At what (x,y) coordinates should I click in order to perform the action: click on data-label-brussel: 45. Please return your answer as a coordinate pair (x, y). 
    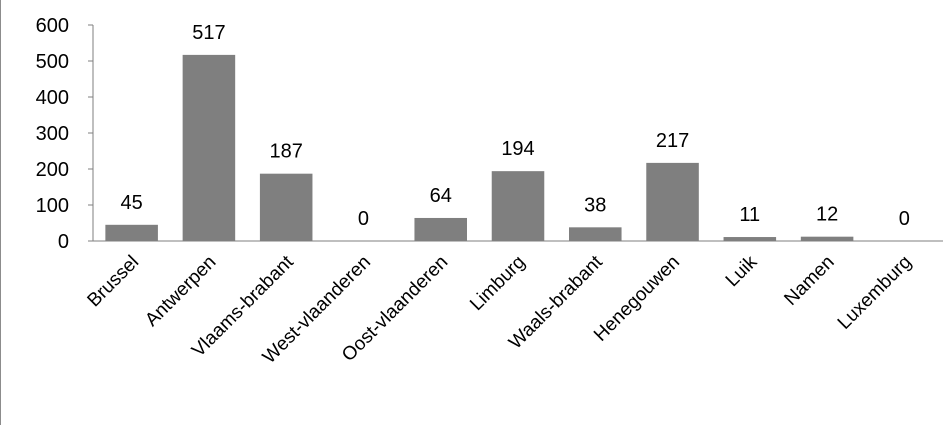
    Looking at the image, I should click on (132, 203).